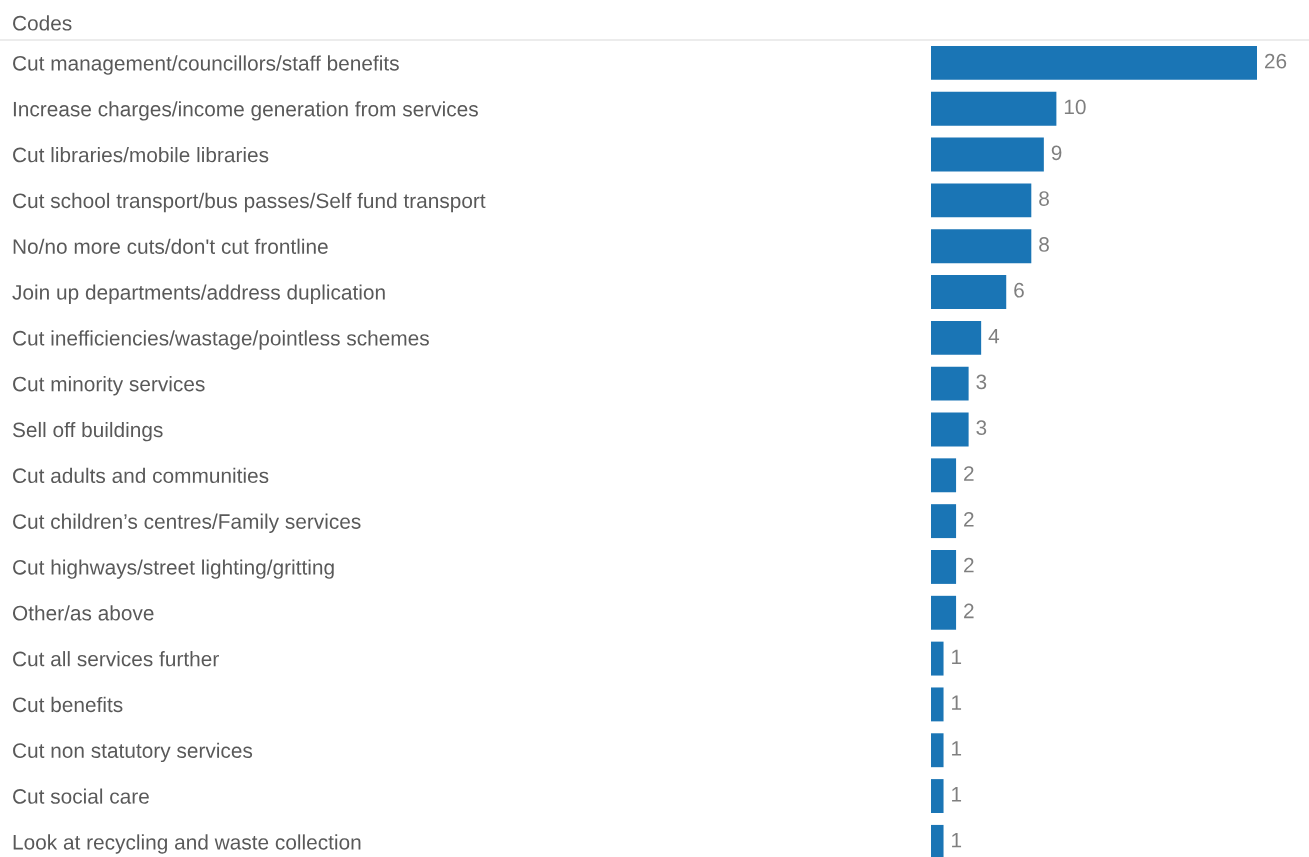  I want to click on y-tick-label: Cut minority services, so click(109, 386).